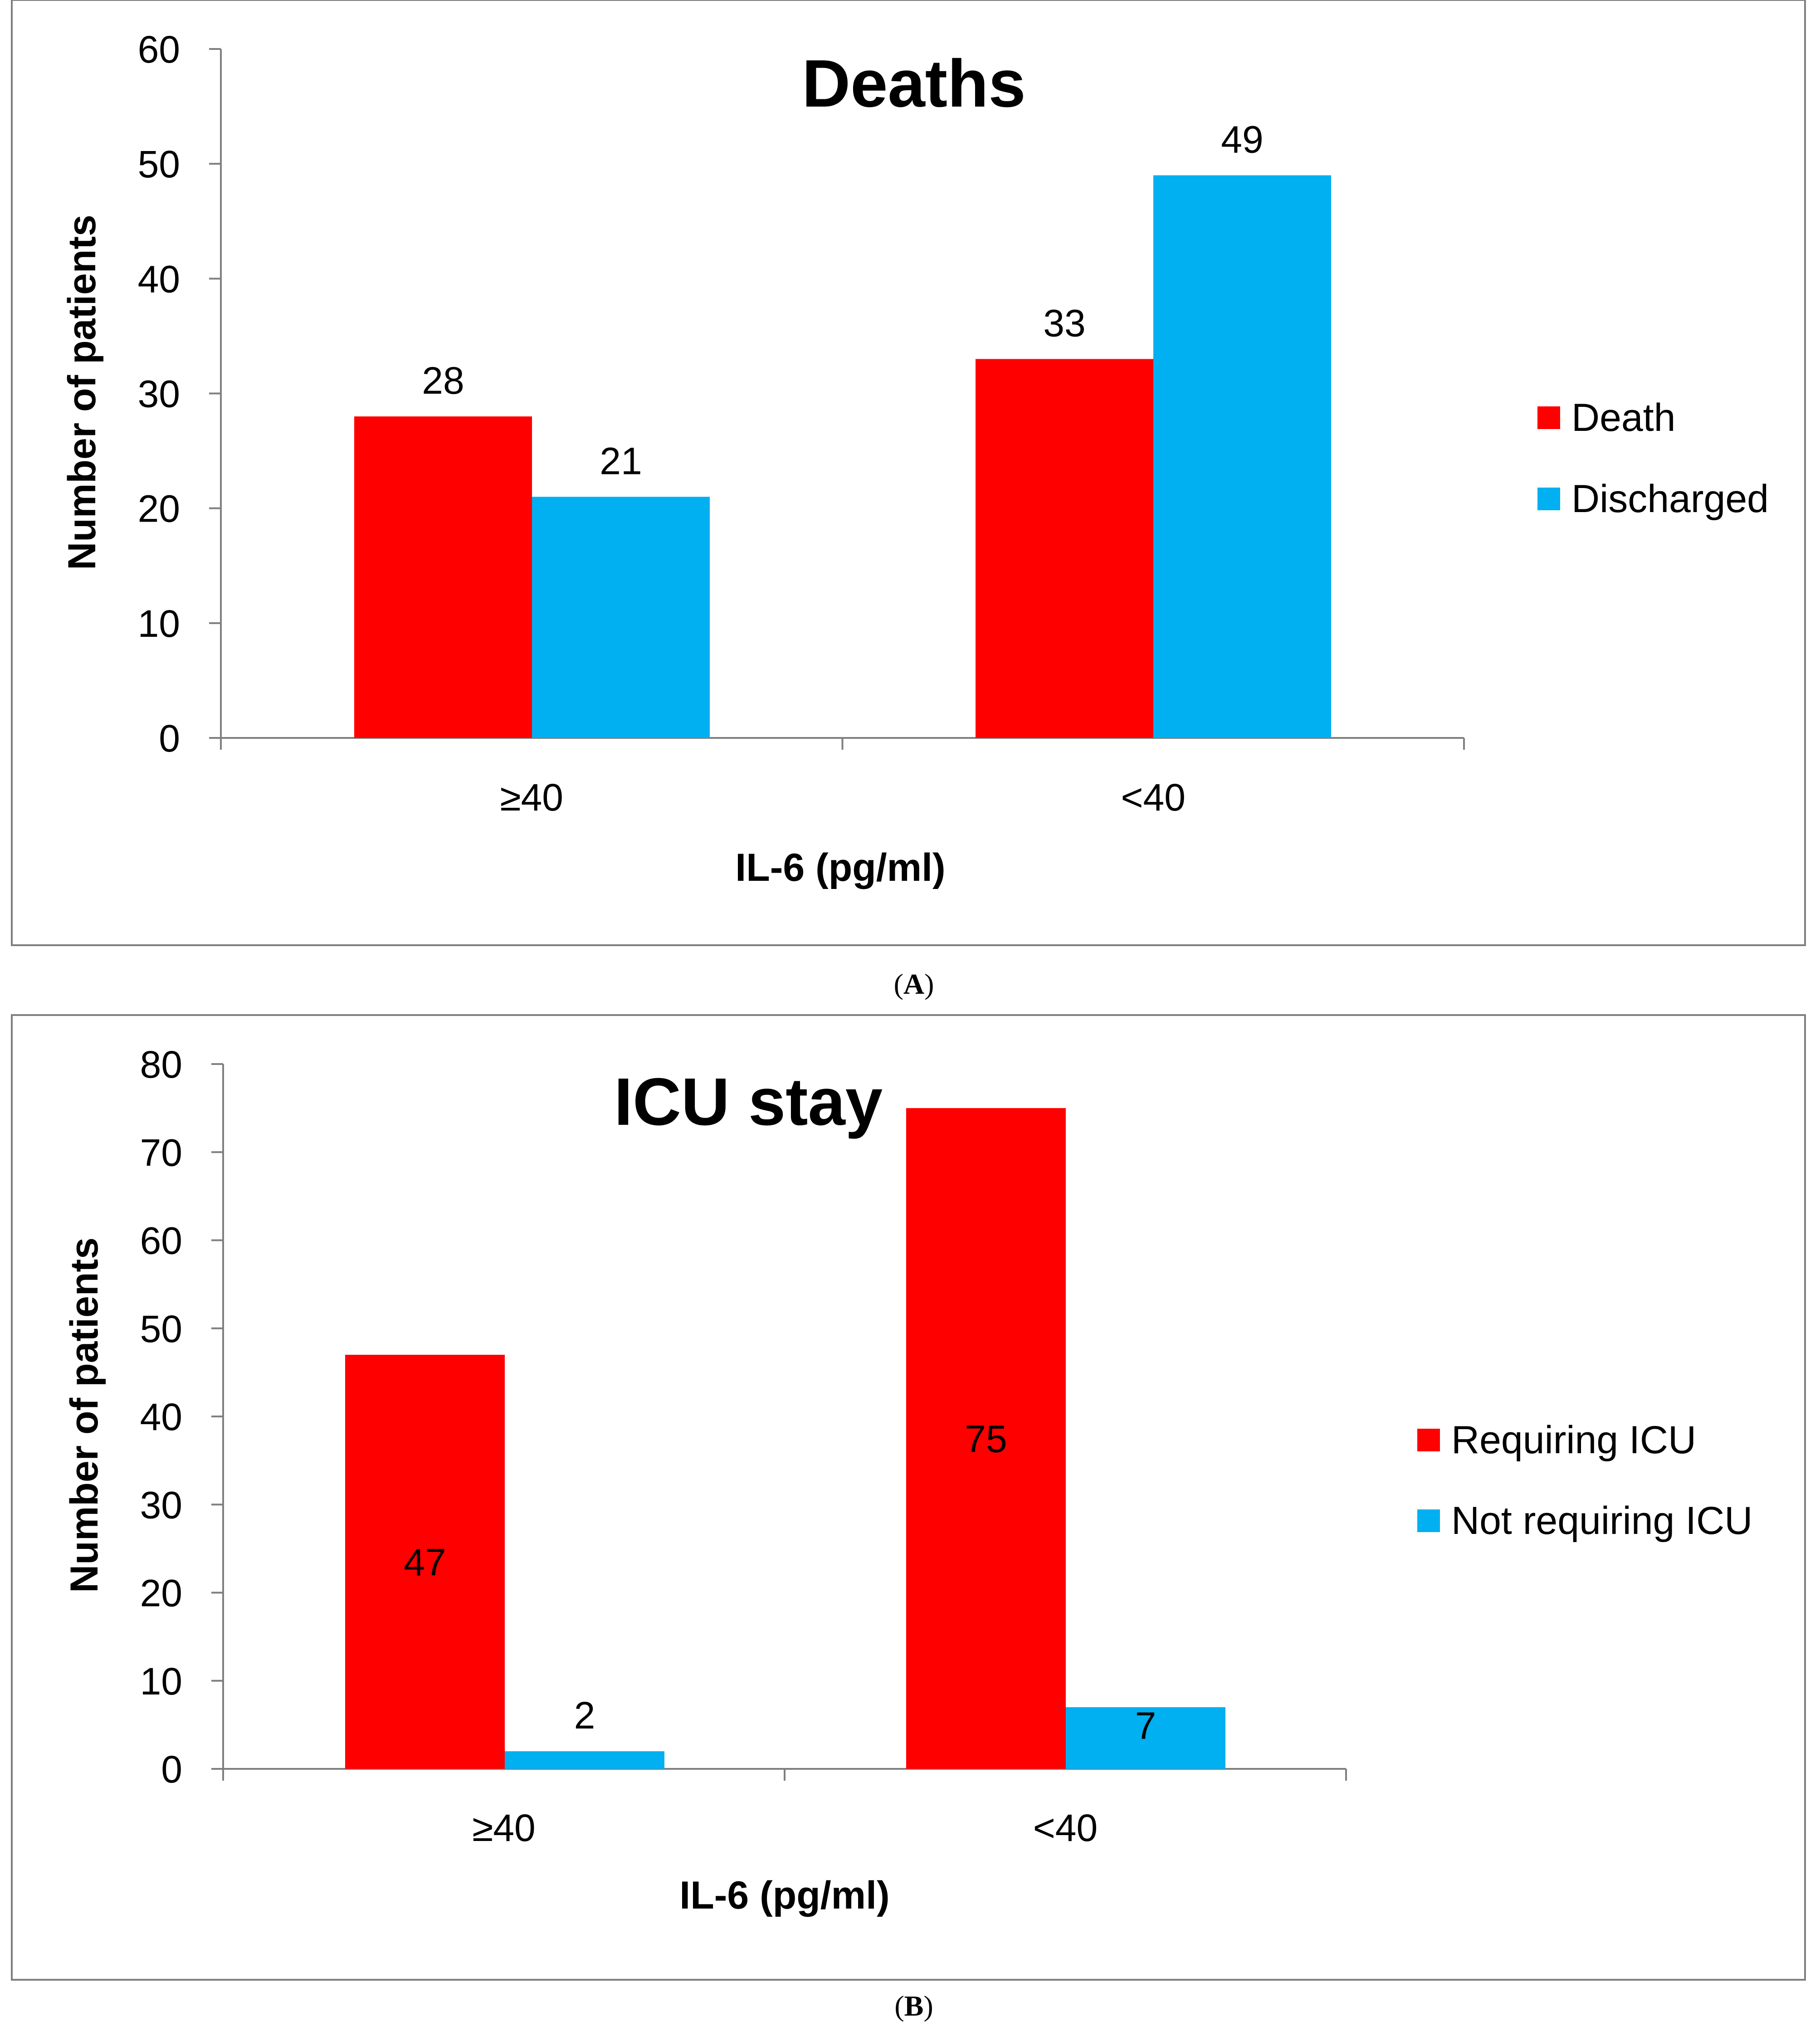 The height and width of the screenshot is (2041, 1820). Describe the element at coordinates (914, 83) in the screenshot. I see `chart-title: Deaths` at that location.